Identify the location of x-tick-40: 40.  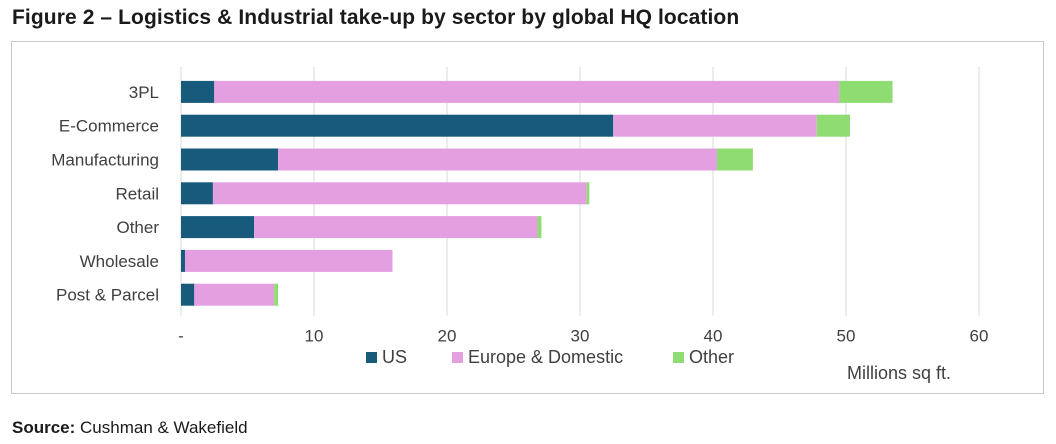
(713, 336).